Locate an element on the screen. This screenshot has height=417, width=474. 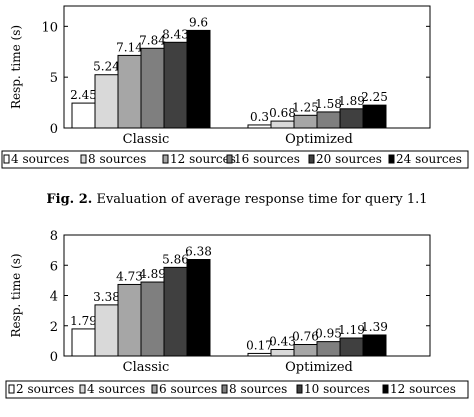
bar-value-label: 0.68 is located at coordinates (282, 113).